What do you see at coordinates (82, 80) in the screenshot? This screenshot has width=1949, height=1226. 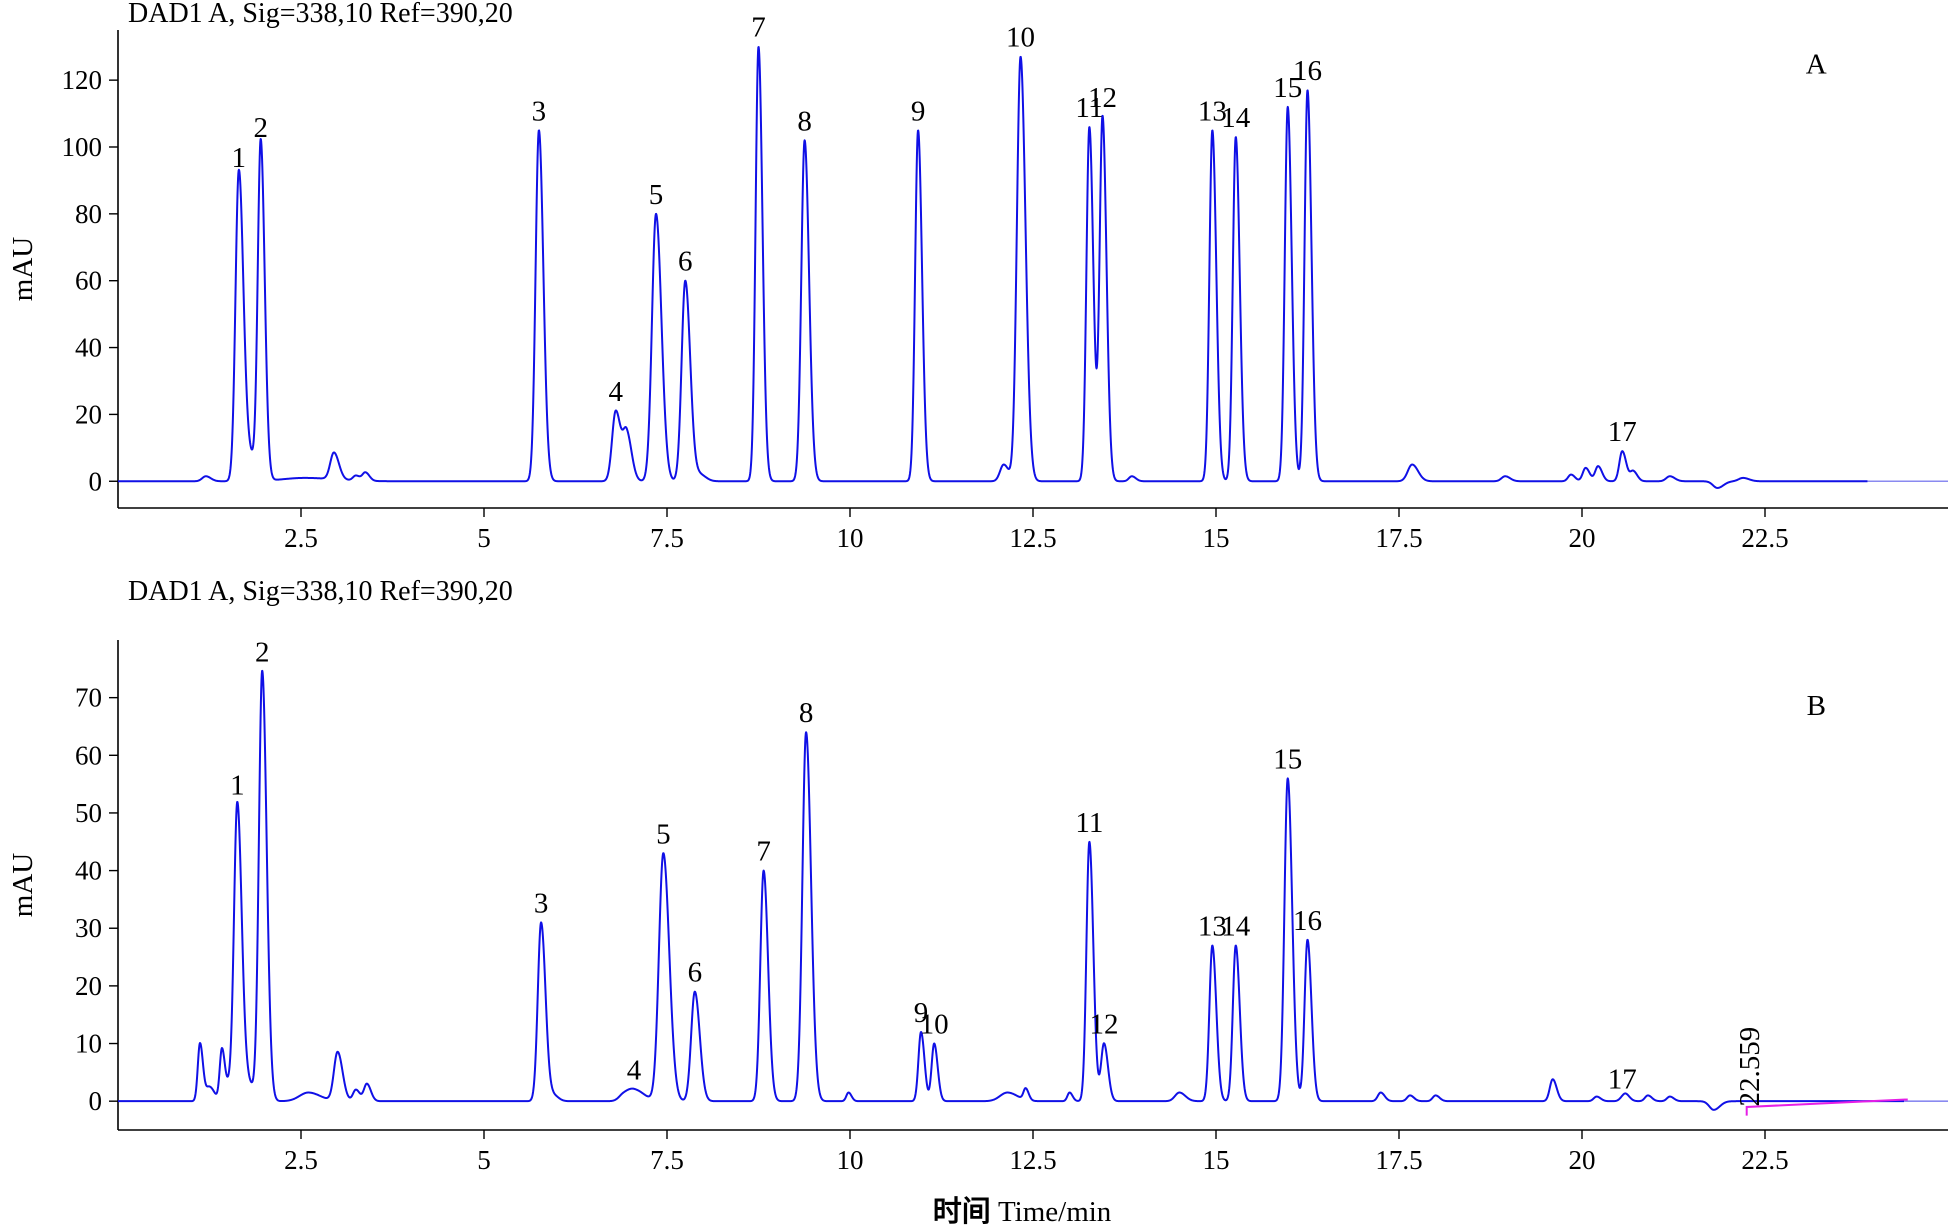 I see `panel-a-y-tick-label: 120` at bounding box center [82, 80].